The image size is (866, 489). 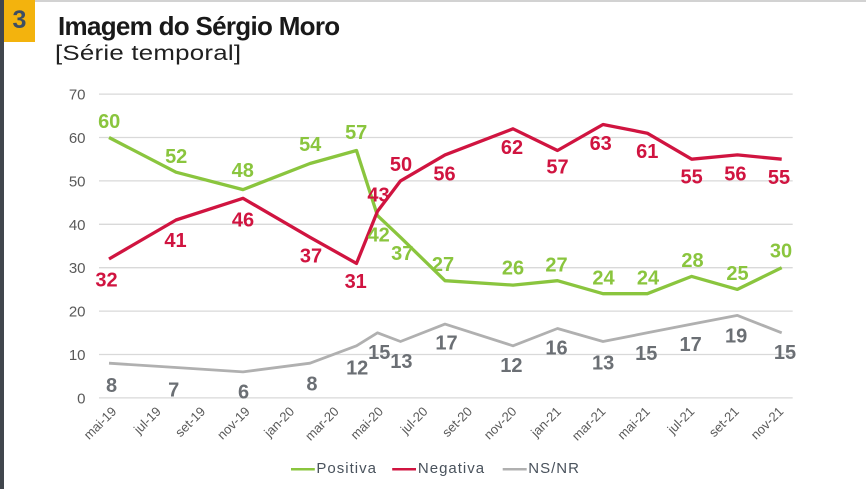 What do you see at coordinates (77, 95) in the screenshot?
I see `svg-text: 70` at bounding box center [77, 95].